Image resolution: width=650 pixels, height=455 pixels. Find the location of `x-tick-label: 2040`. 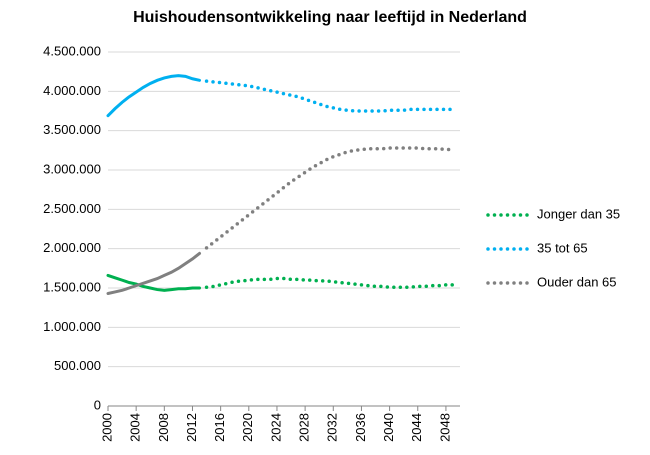

x-tick-label: 2040 is located at coordinates (388, 427).